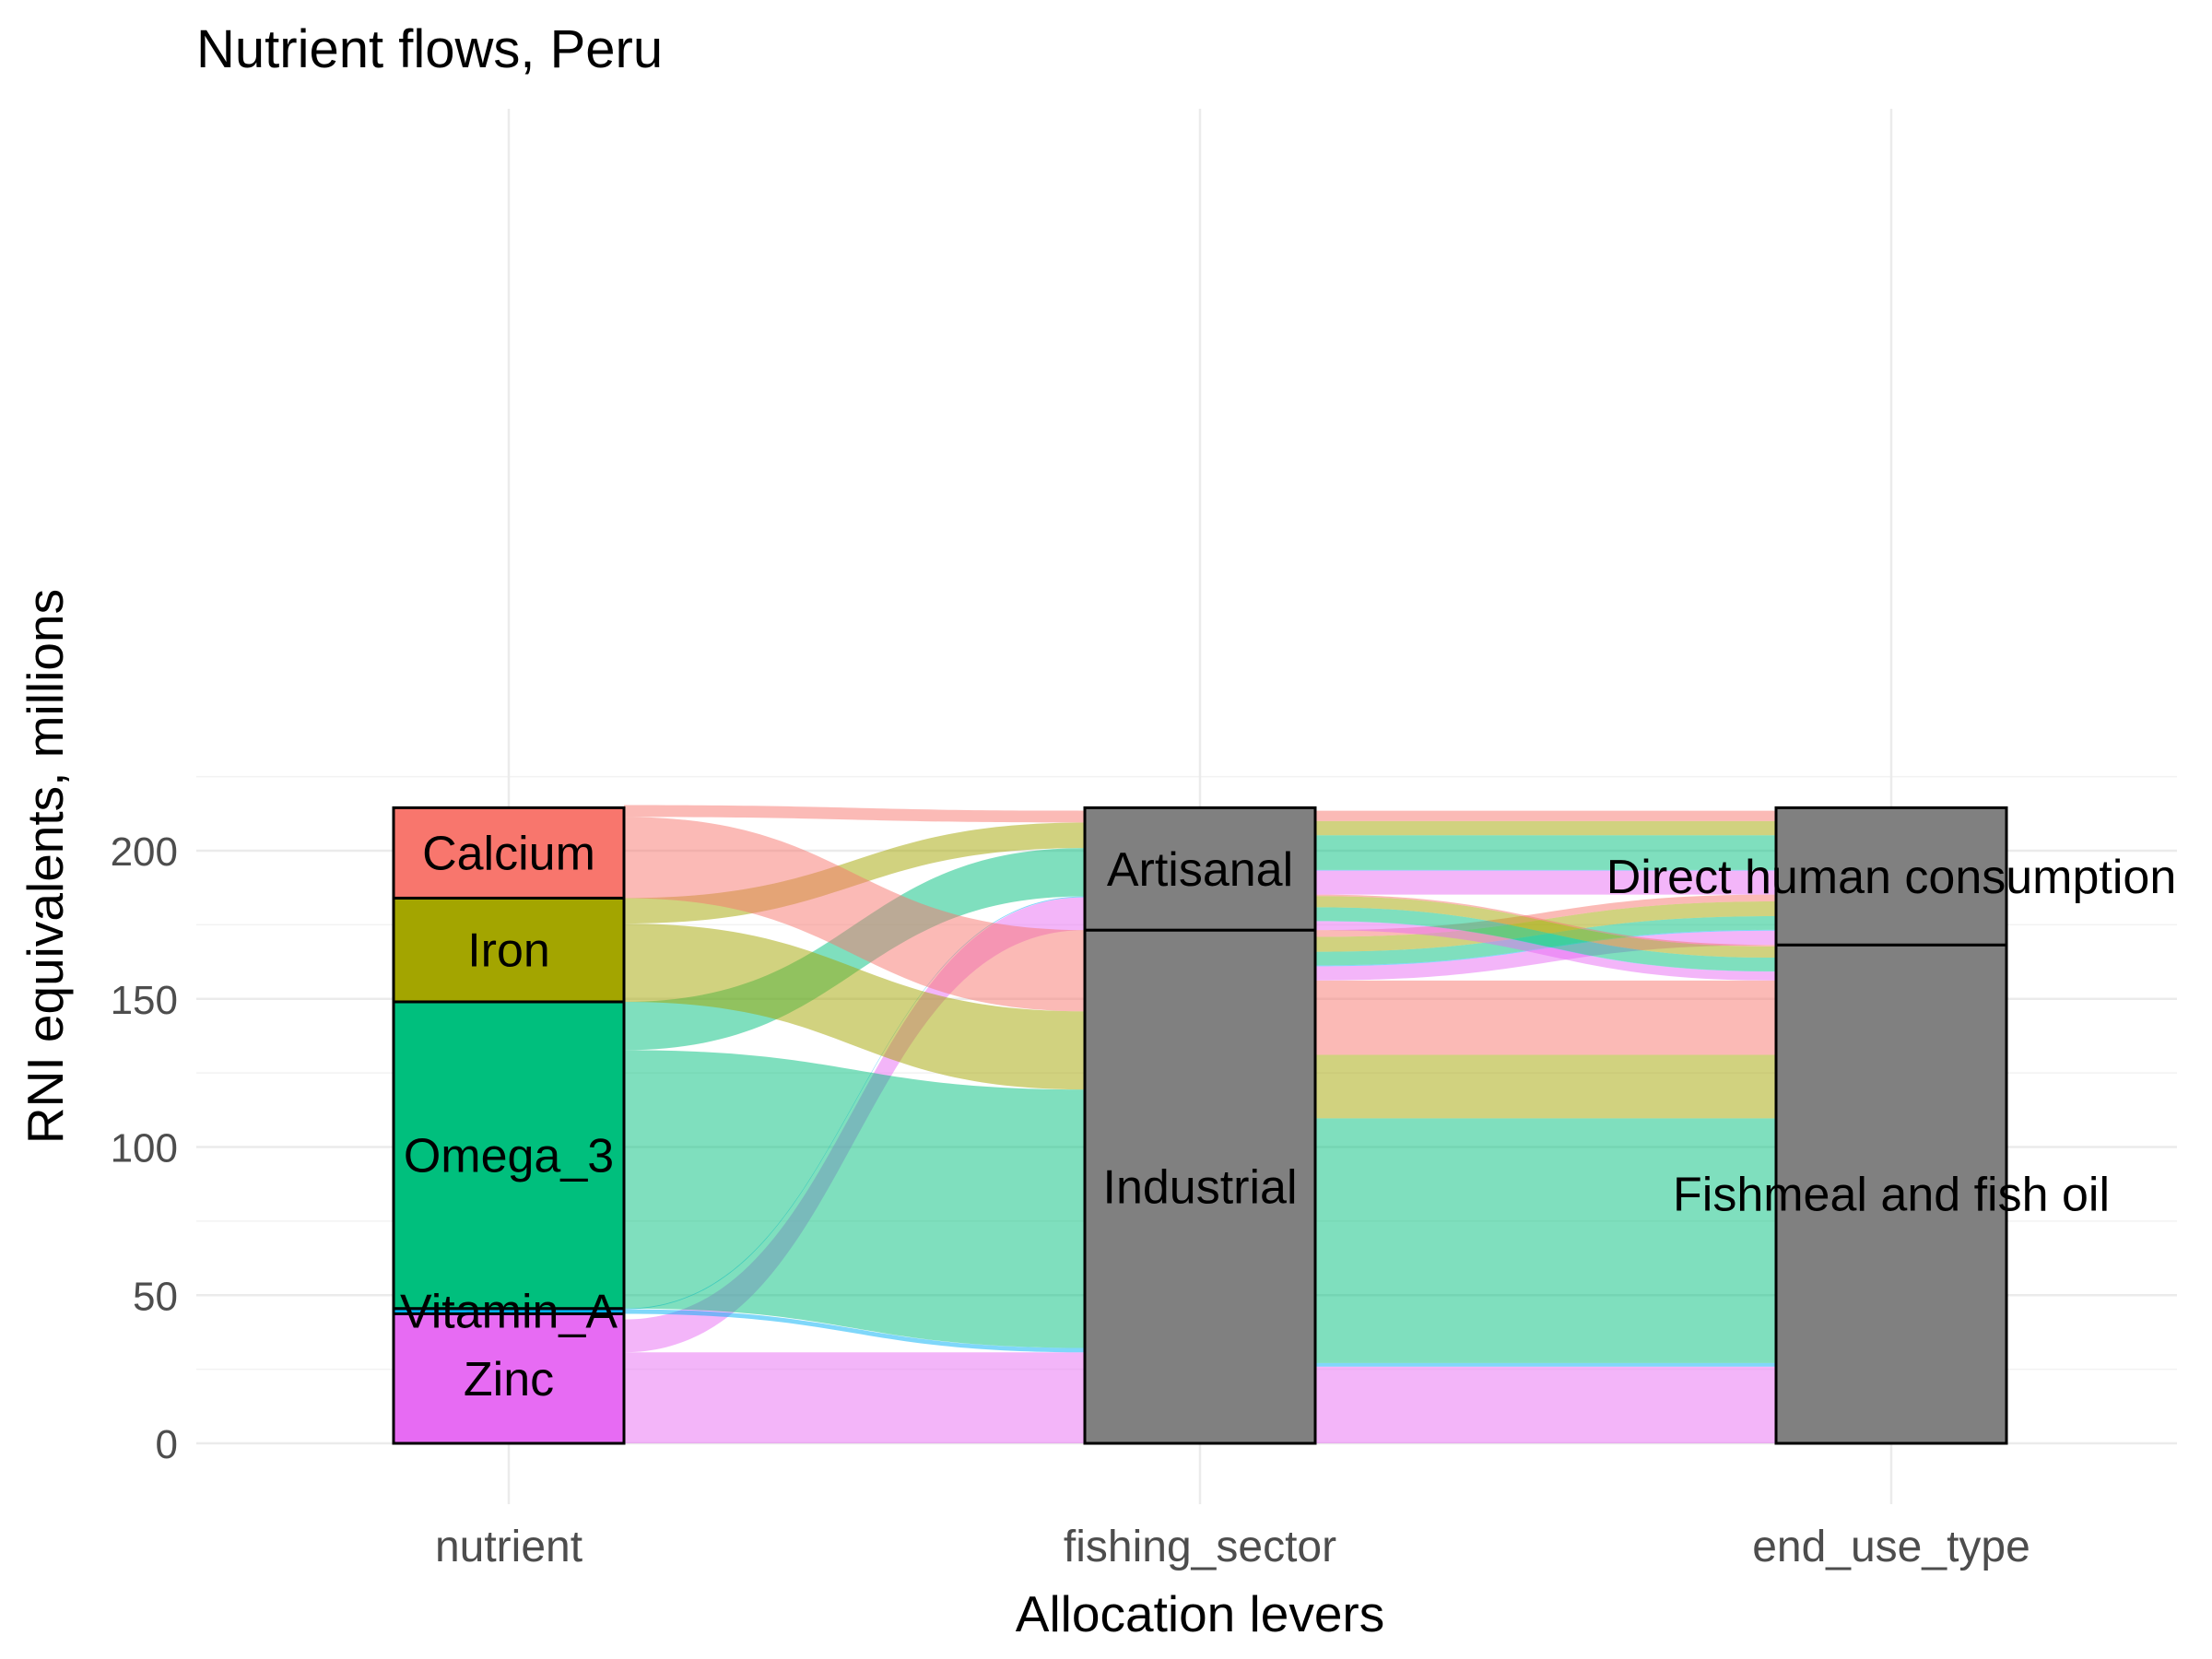 The height and width of the screenshot is (1659, 2212). I want to click on x-tick-label: nutrient, so click(508, 1547).